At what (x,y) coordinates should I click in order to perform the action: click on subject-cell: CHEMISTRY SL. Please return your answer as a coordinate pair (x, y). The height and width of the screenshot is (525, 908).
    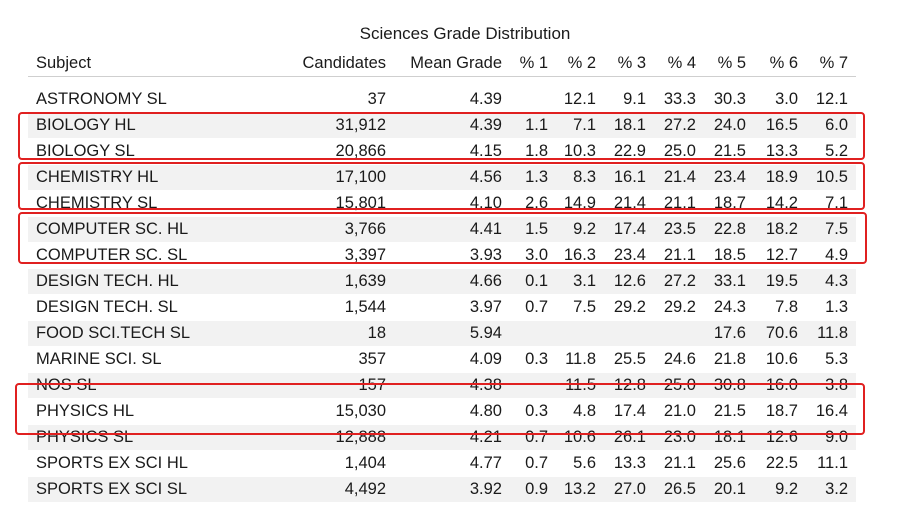
    Looking at the image, I should click on (97, 203).